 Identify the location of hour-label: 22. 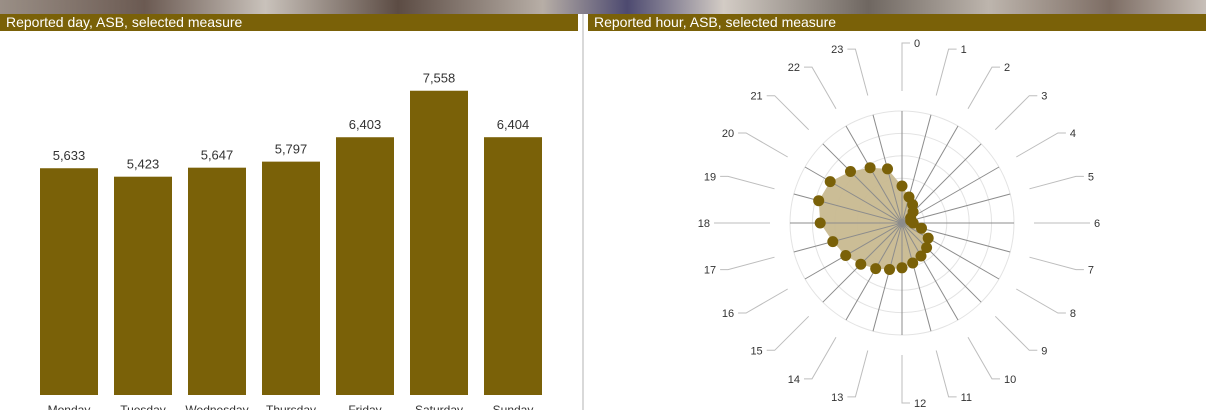
(794, 68).